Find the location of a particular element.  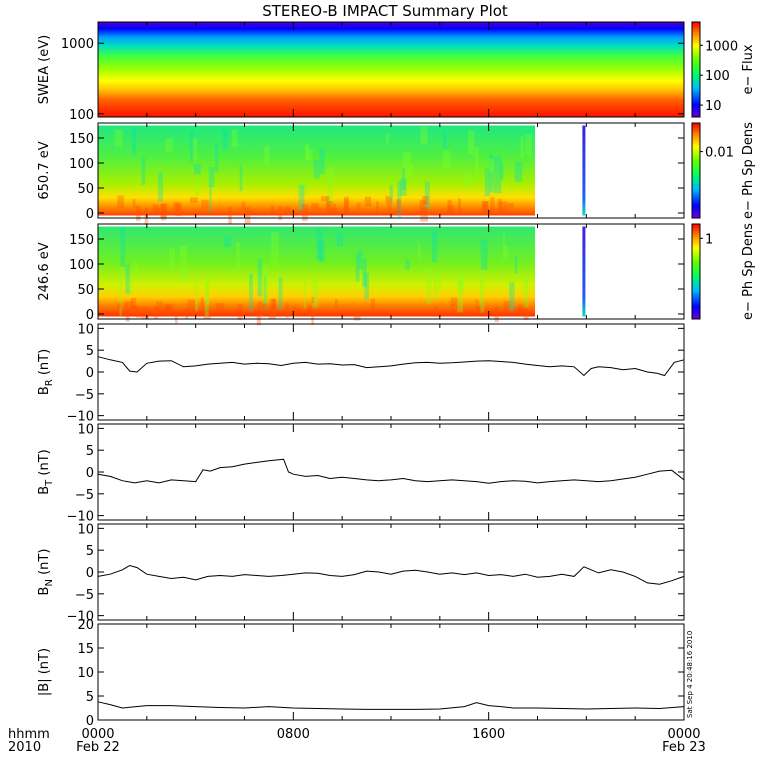

bmag-ytick-label: 0 is located at coordinates (90, 721).